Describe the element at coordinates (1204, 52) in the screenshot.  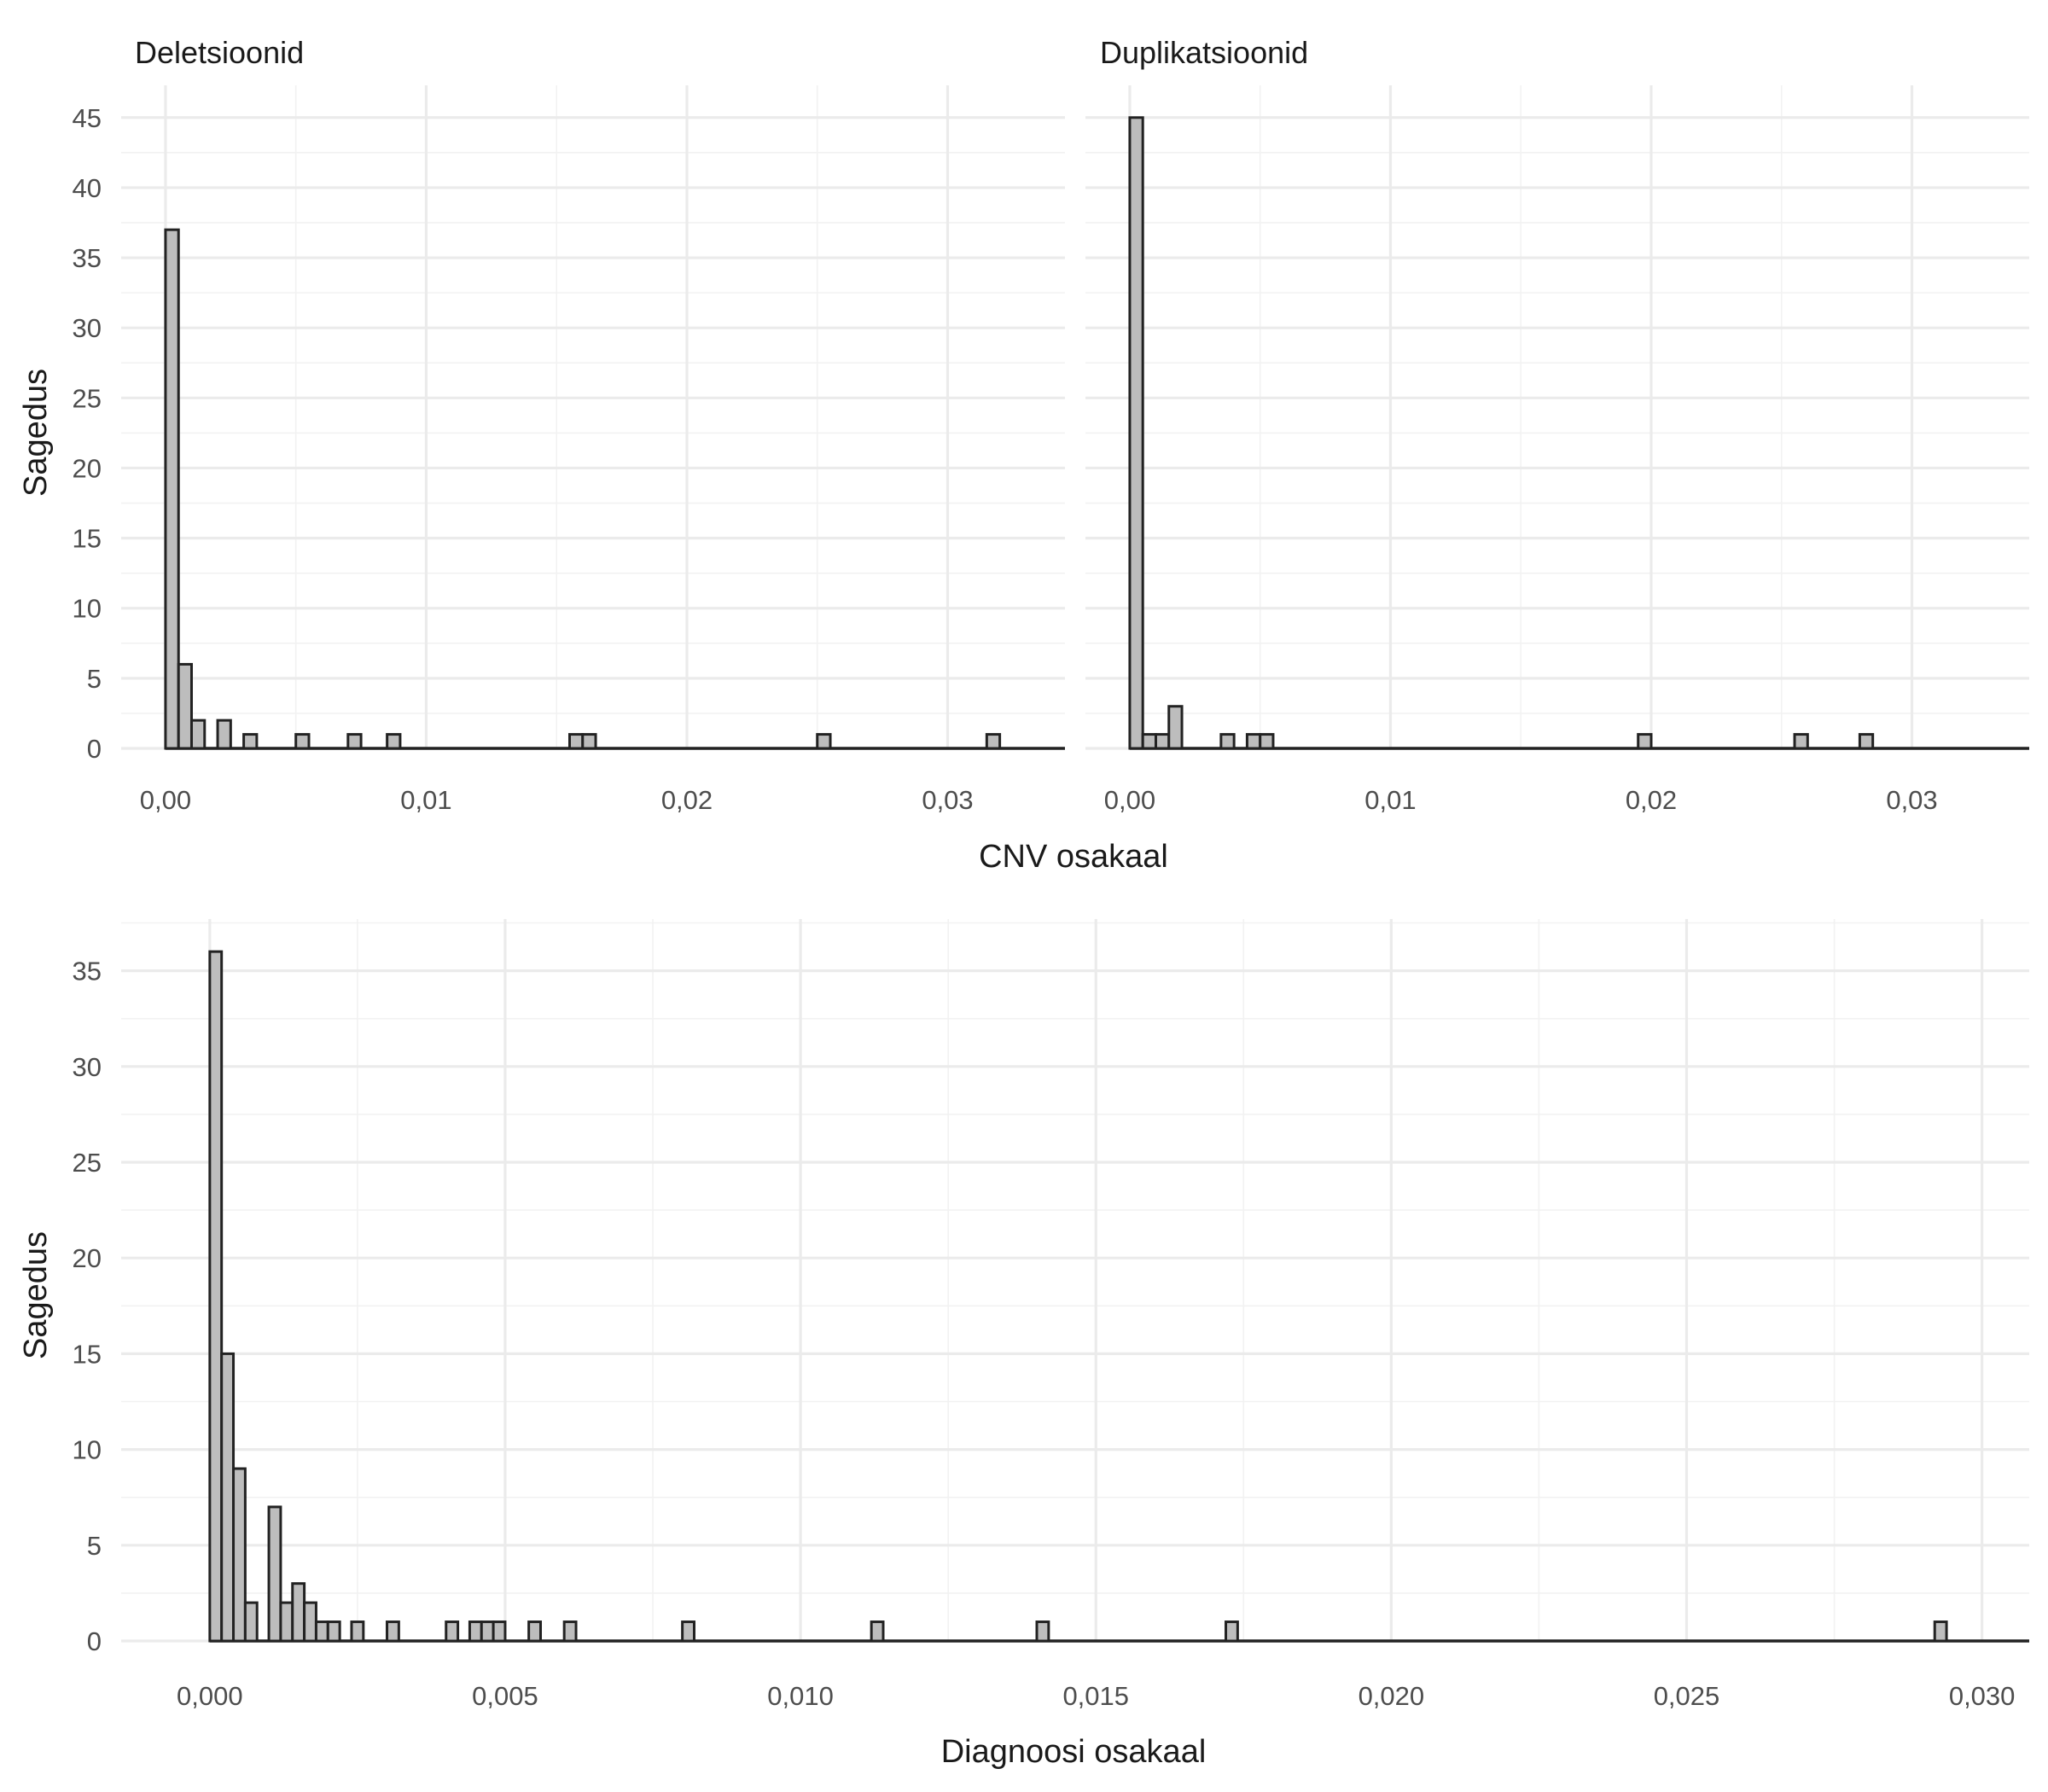
I see `panel-duplications-title: Duplikatsioonid` at that location.